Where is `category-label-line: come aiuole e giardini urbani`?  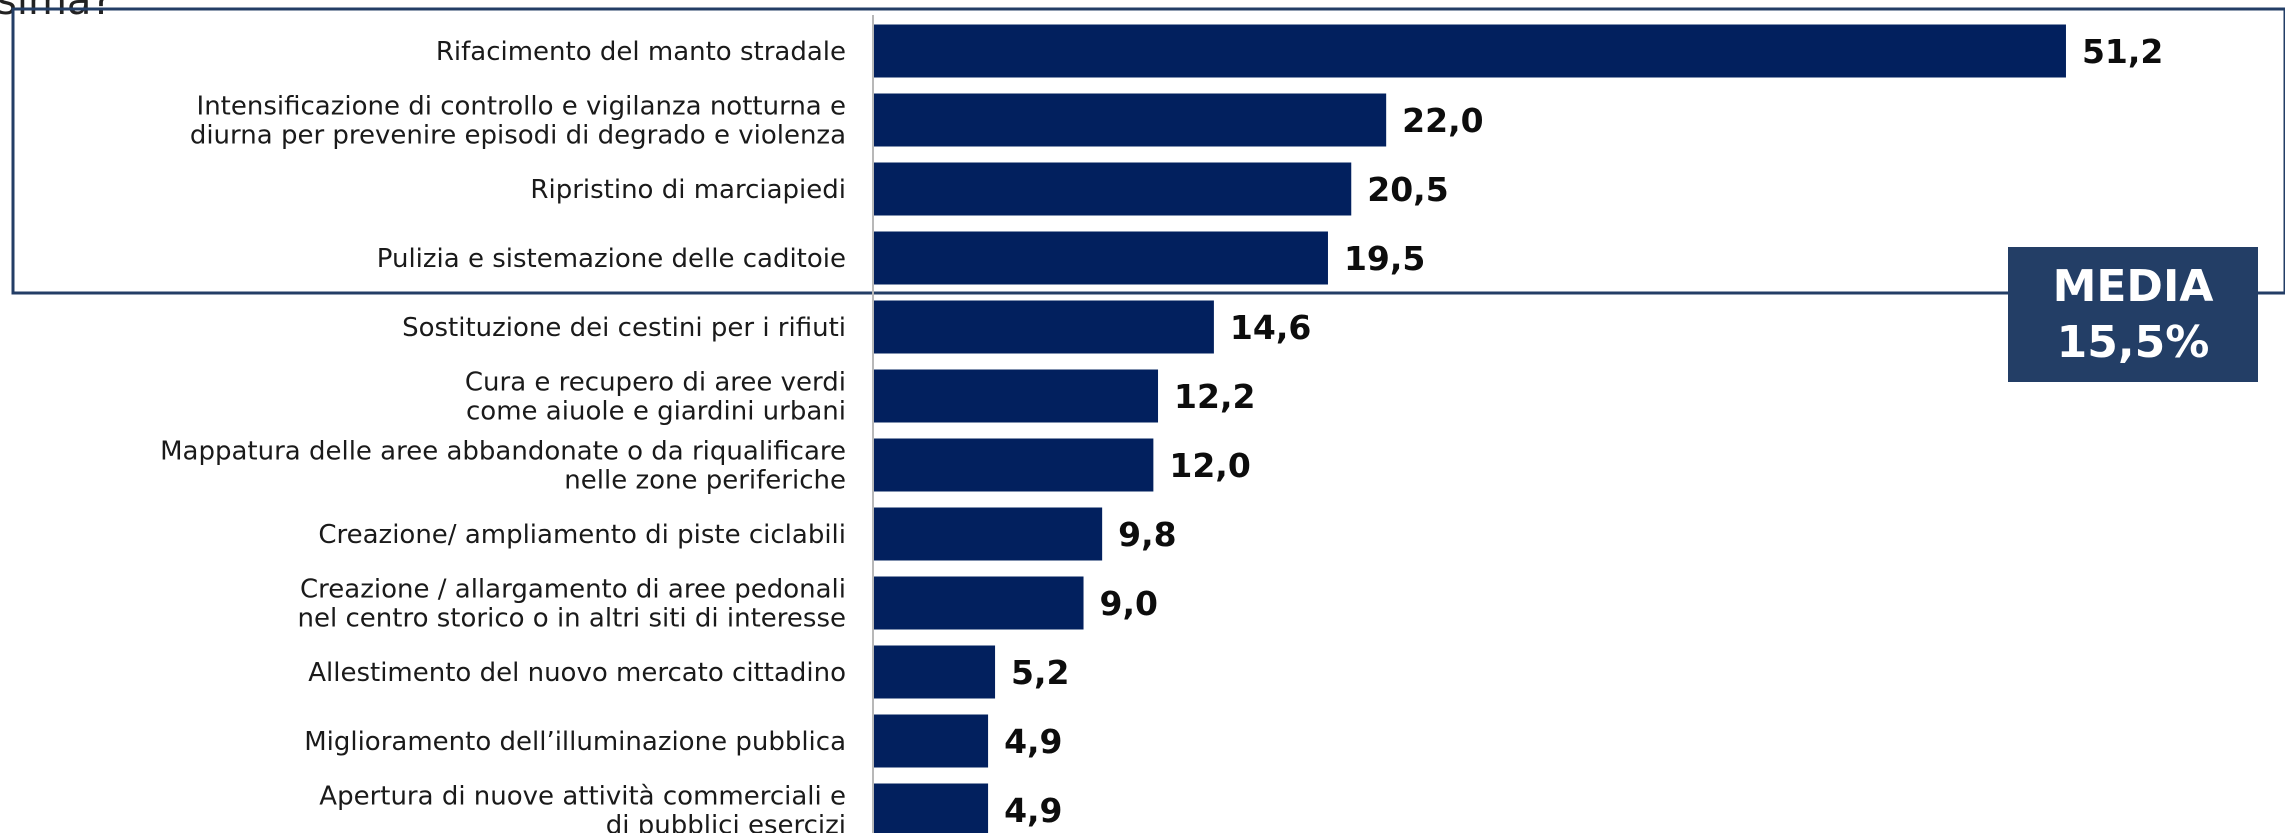 category-label-line: come aiuole e giardini urbani is located at coordinates (656, 412).